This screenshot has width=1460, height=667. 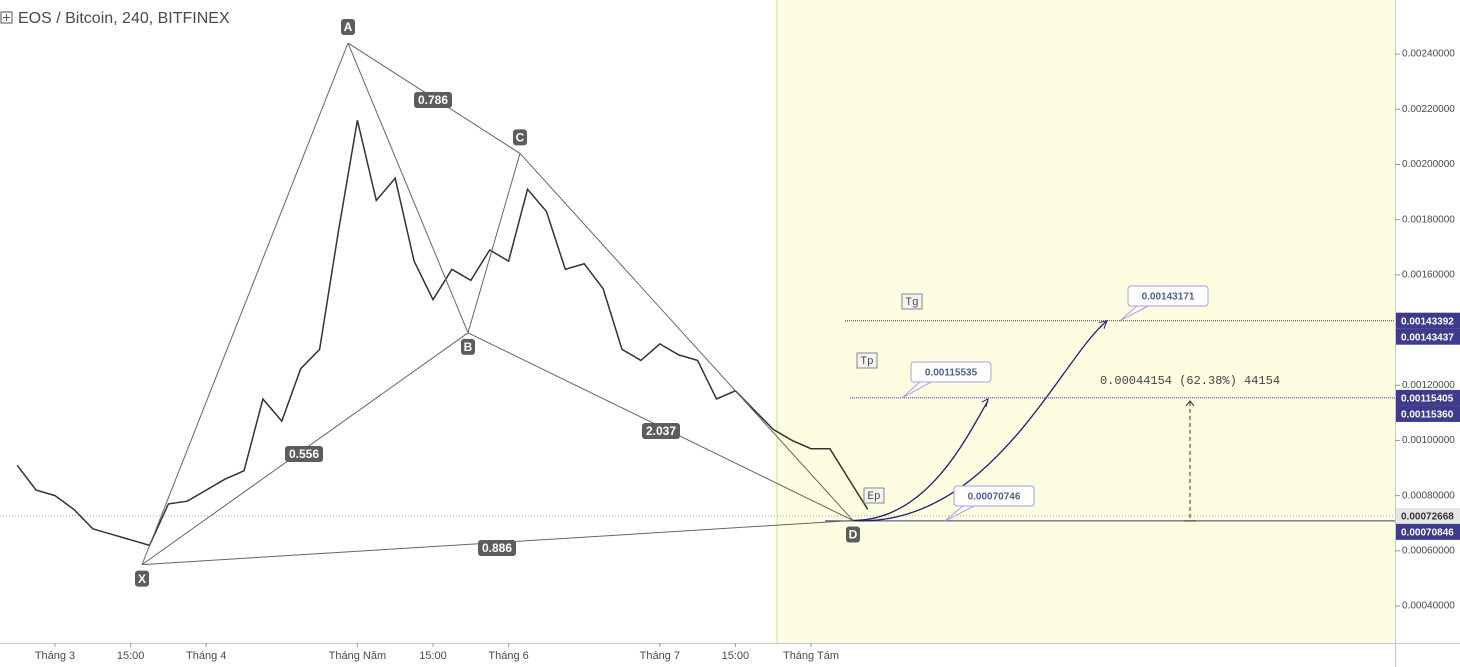 What do you see at coordinates (1428, 550) in the screenshot?
I see `y-tick-label: 0.00060000` at bounding box center [1428, 550].